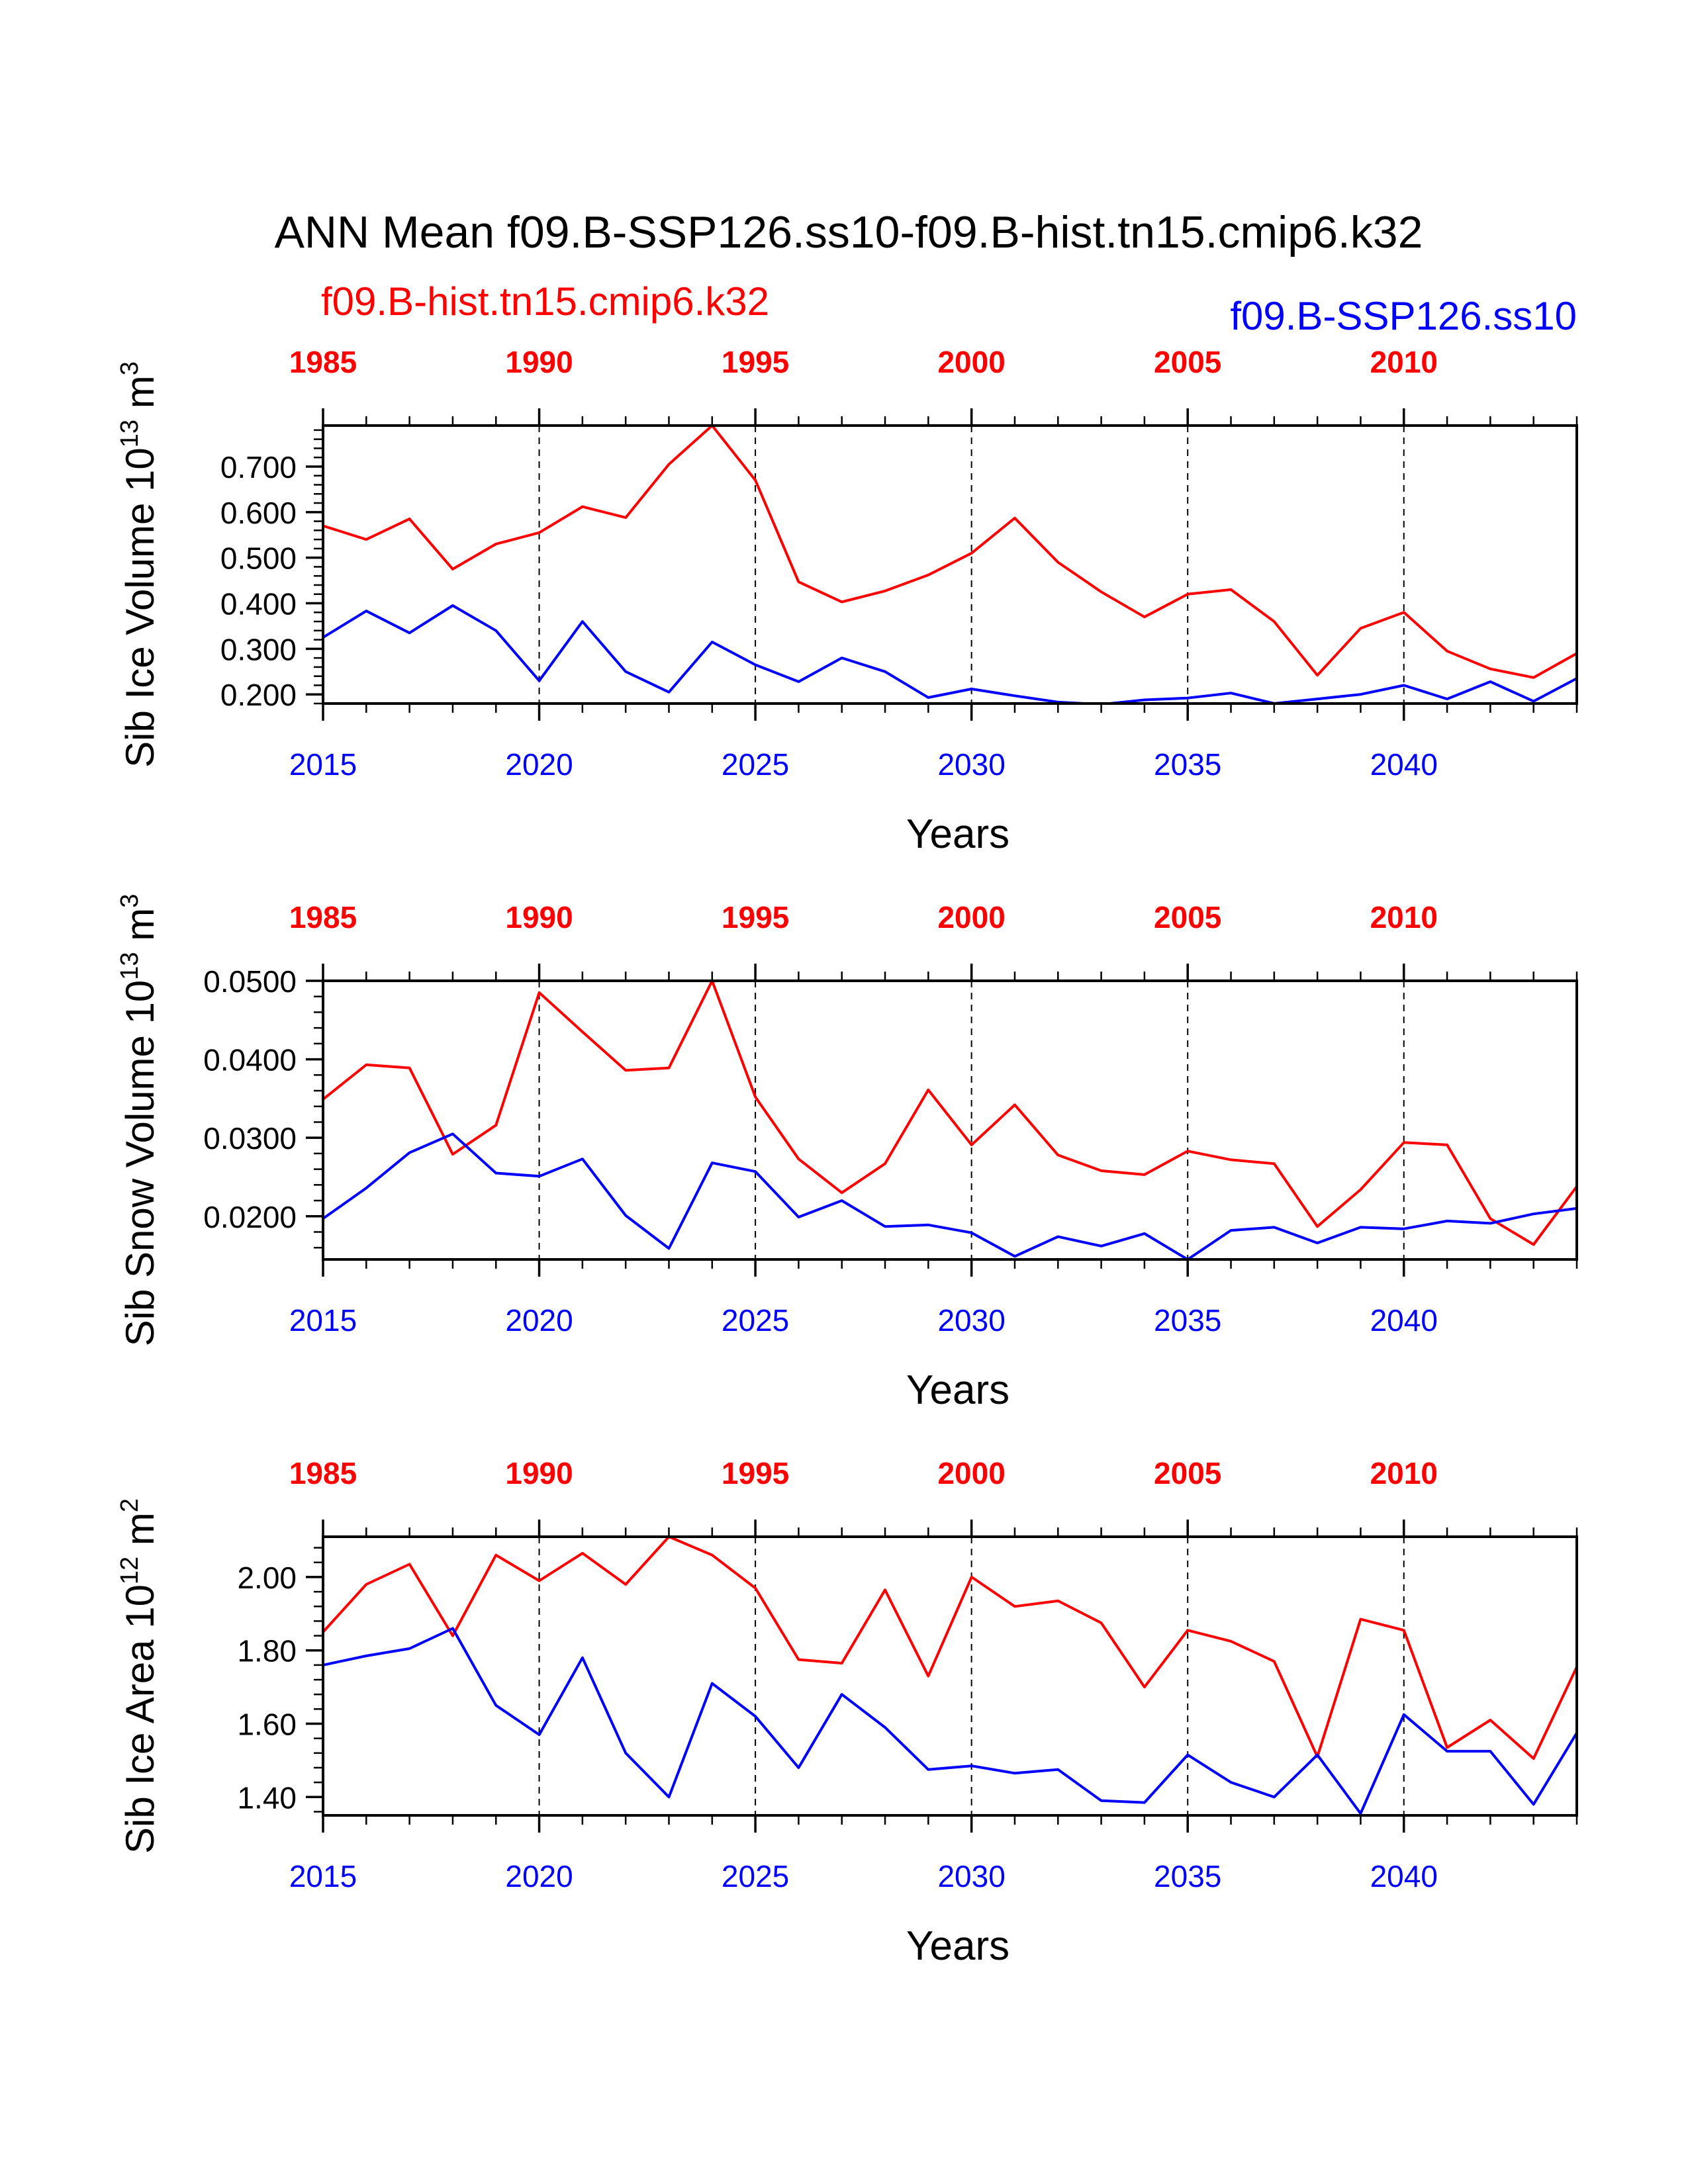  What do you see at coordinates (258, 649) in the screenshot?
I see `y-tick-label: 0.300` at bounding box center [258, 649].